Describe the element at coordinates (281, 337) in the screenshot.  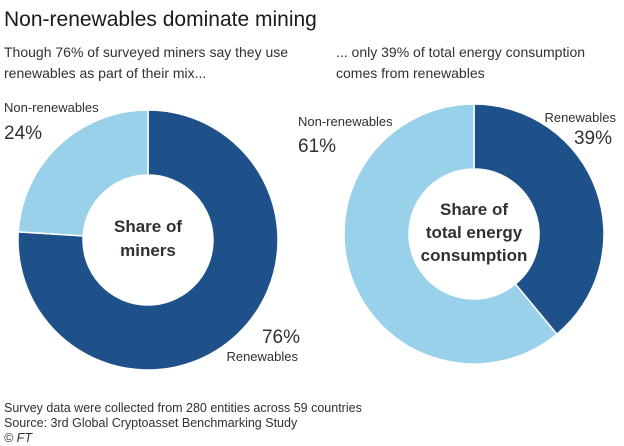
I see `left-renewables-value: 76%` at that location.